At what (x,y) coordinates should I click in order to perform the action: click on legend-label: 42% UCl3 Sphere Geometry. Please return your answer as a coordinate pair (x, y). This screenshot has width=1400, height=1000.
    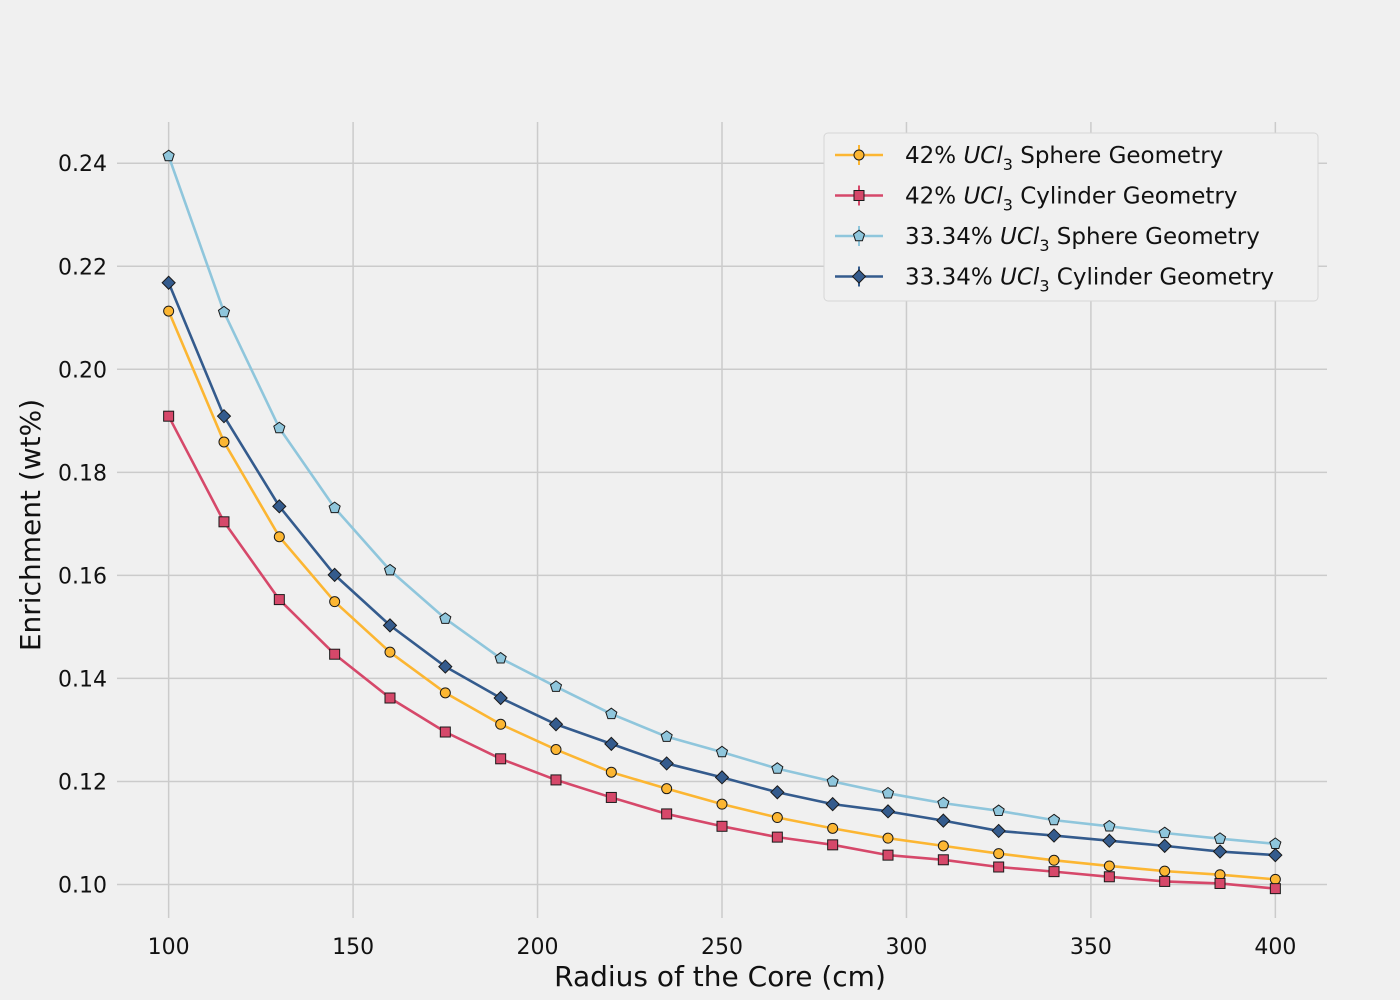
    Looking at the image, I should click on (1064, 158).